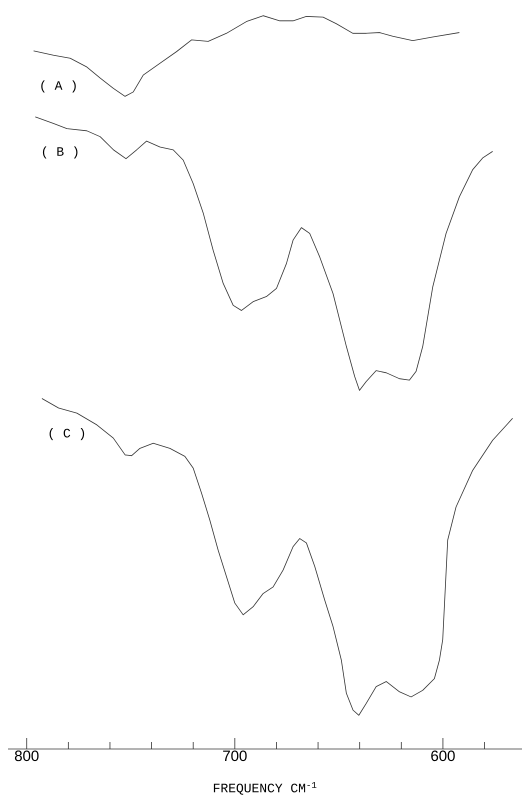 This screenshot has width=522, height=806. Describe the element at coordinates (265, 788) in the screenshot. I see `x-axis-title: FREQUENCY CM$^{-1}$` at that location.